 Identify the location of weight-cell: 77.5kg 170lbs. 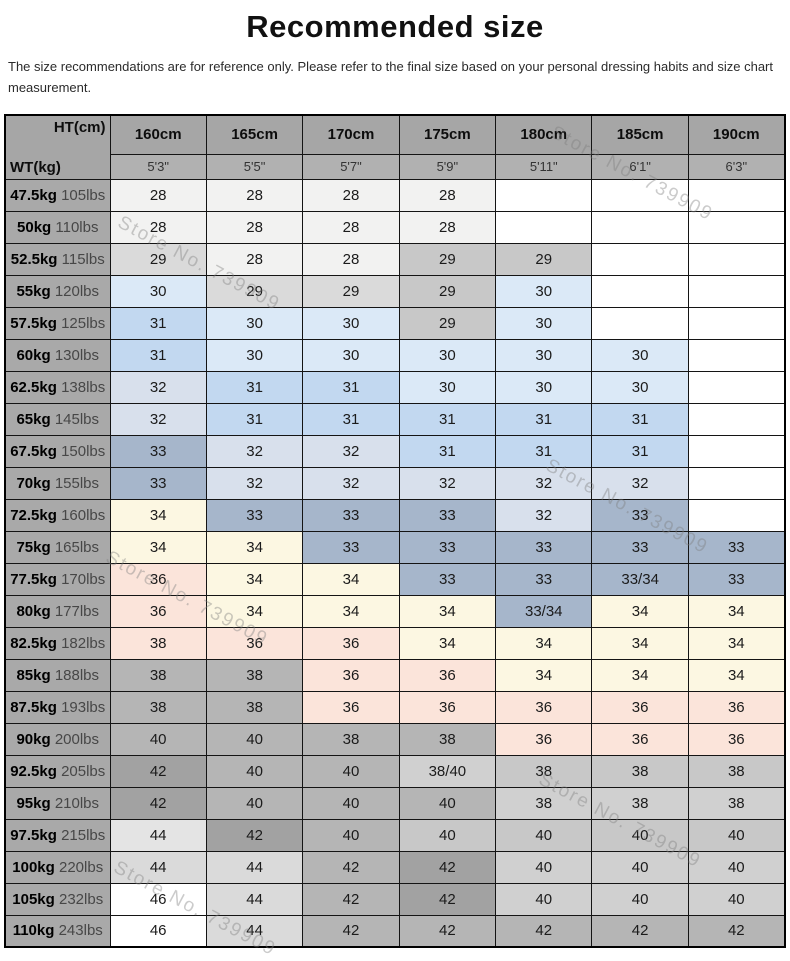
(57, 579).